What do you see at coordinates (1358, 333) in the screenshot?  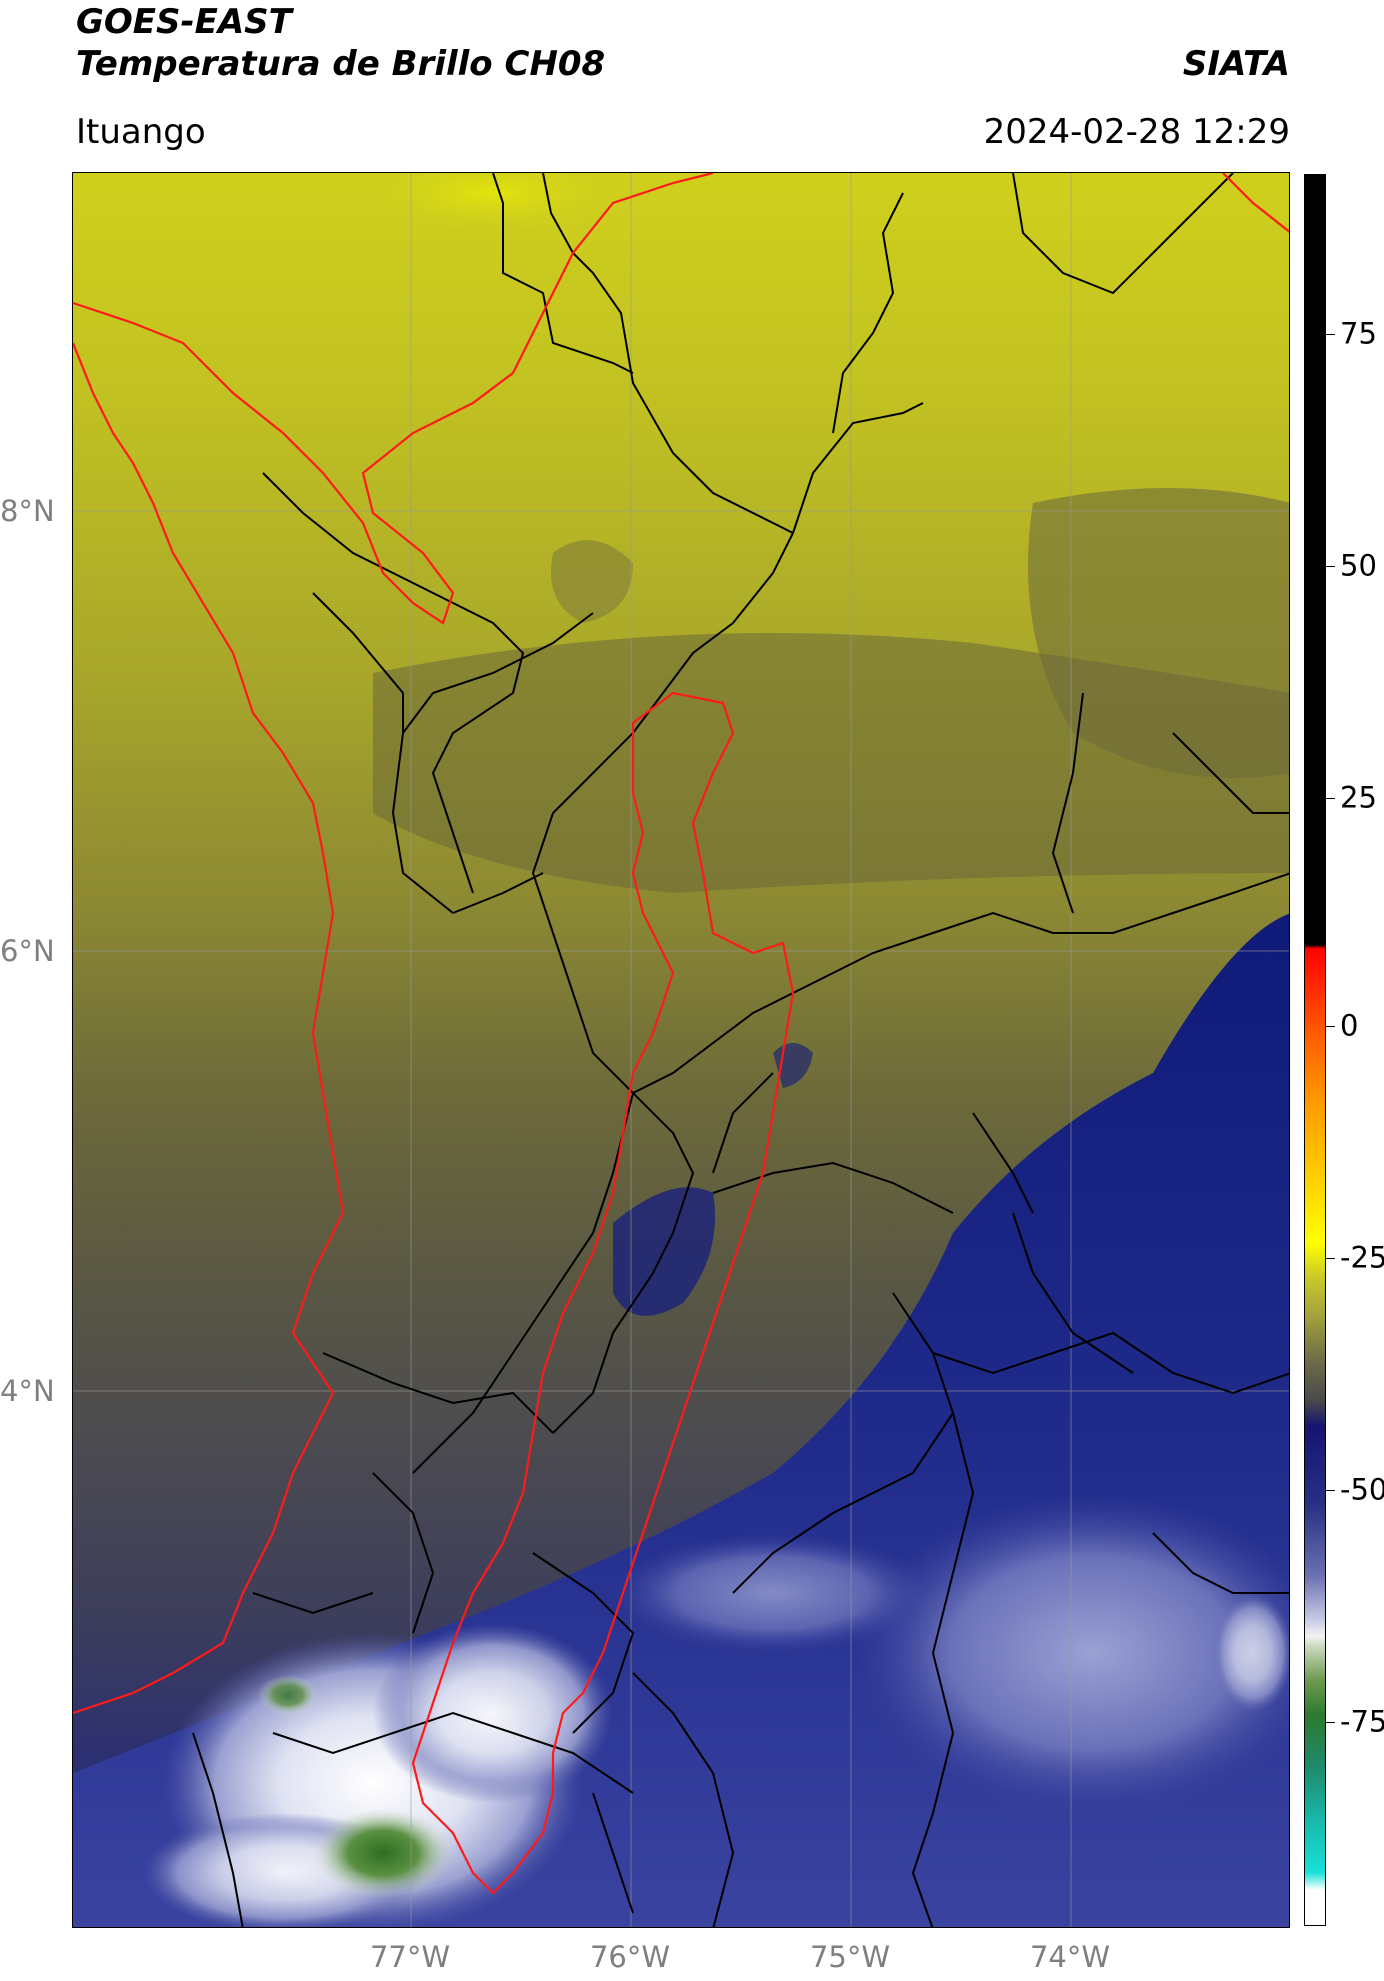 I see `colorbar-label-75: 75` at bounding box center [1358, 333].